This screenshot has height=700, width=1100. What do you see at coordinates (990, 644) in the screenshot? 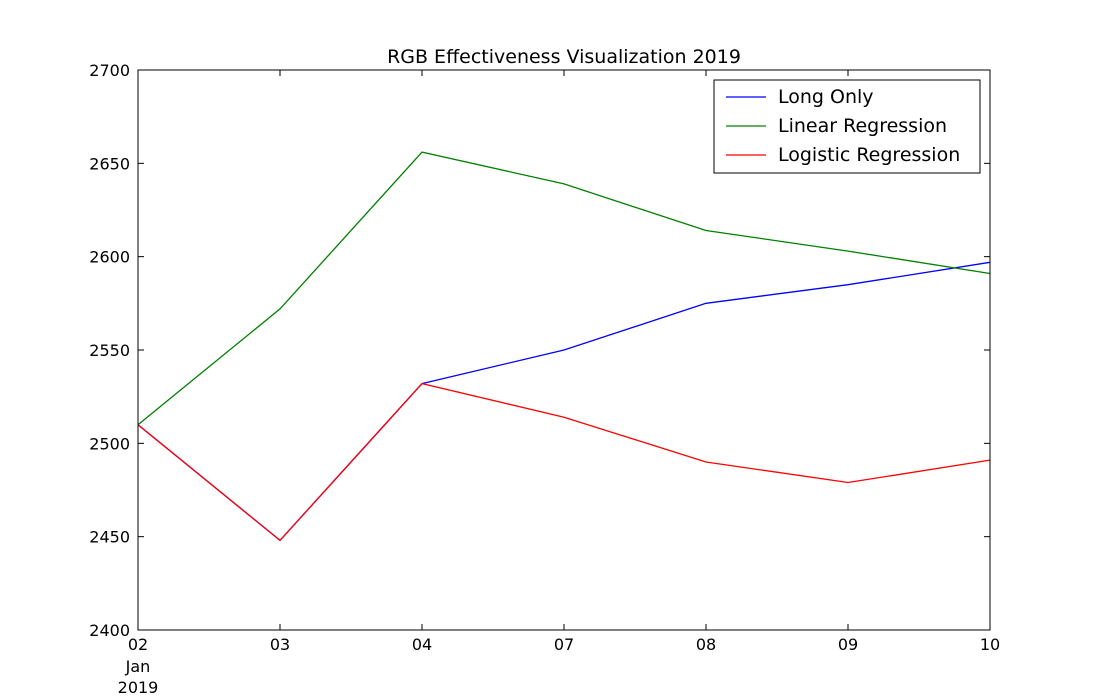
I see `x-tick-label: 10` at bounding box center [990, 644].